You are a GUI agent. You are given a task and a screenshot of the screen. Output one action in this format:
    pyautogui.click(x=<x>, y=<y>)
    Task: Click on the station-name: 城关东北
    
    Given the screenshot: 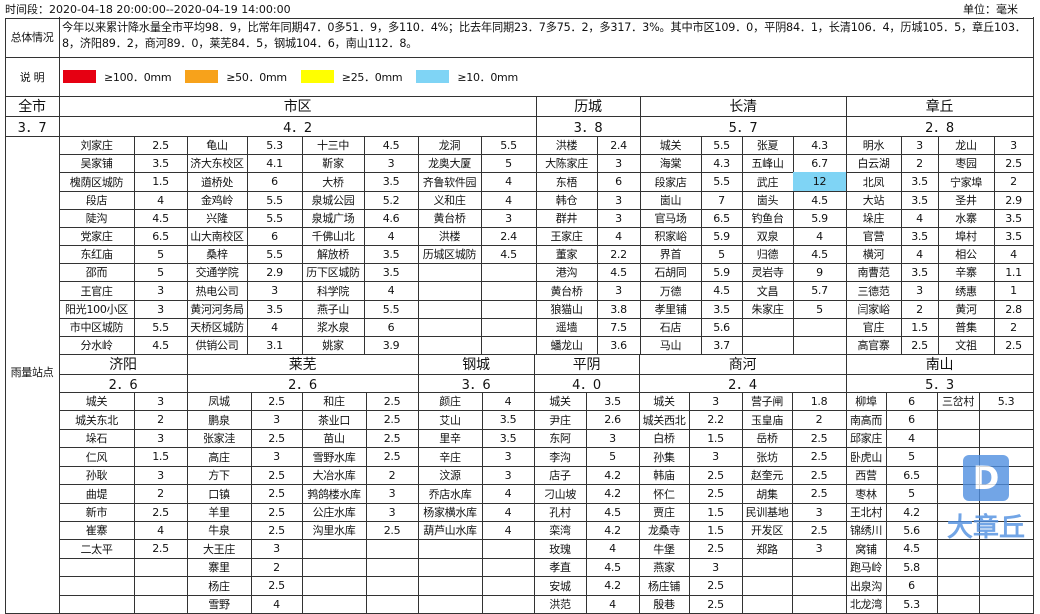 What is the action you would take?
    pyautogui.click(x=97, y=420)
    